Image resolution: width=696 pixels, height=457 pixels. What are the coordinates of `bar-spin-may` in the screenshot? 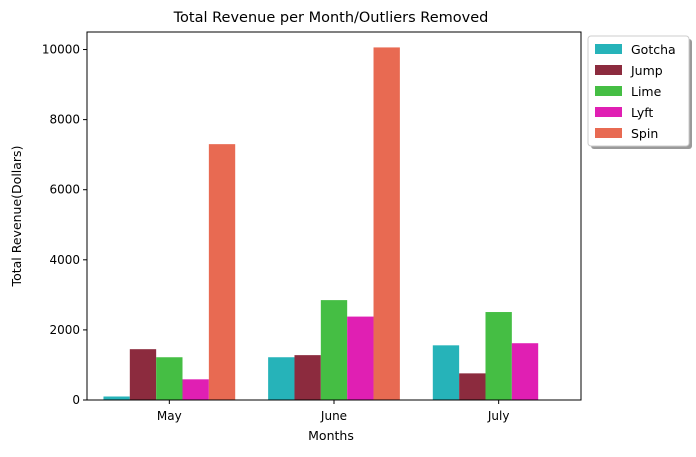 It's located at (222, 272).